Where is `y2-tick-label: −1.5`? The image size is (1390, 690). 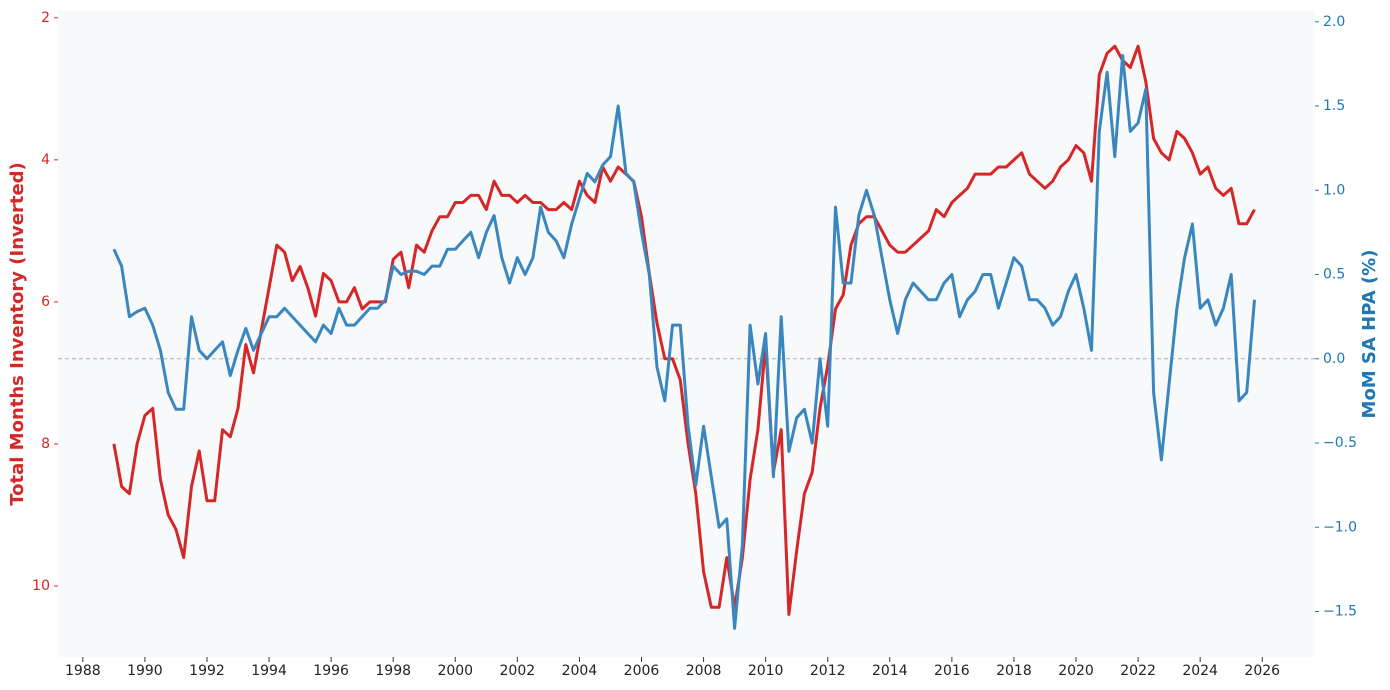
y2-tick-label: −1.5 is located at coordinates (1340, 612).